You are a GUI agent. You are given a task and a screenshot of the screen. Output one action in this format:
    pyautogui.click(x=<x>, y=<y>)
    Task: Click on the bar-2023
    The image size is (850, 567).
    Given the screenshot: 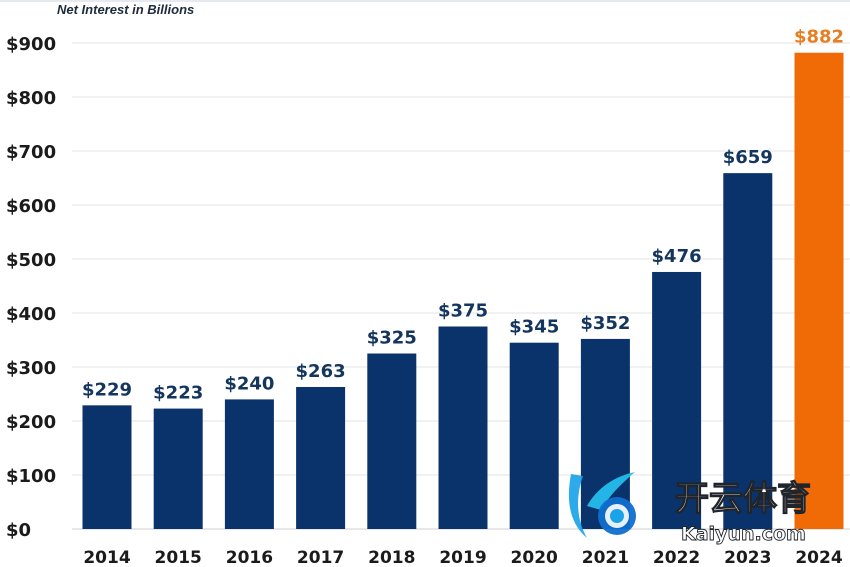 What is the action you would take?
    pyautogui.click(x=748, y=351)
    